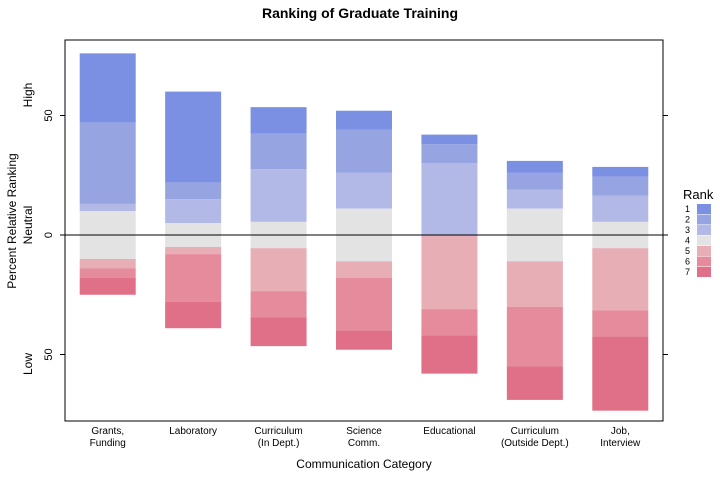  Describe the element at coordinates (687, 241) in the screenshot. I see `legend-label: 4` at that location.